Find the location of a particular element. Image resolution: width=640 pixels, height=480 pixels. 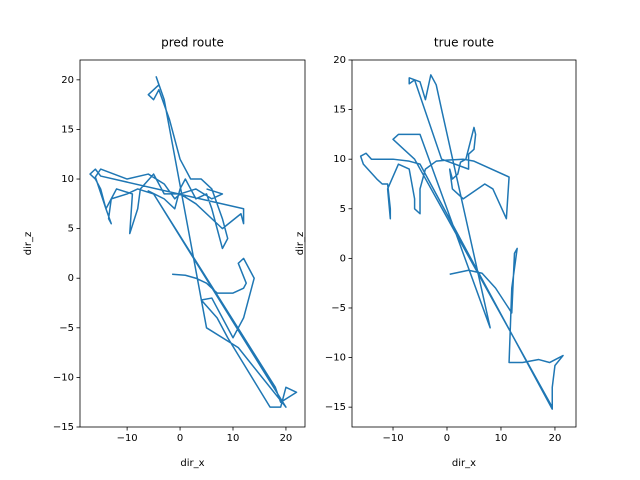

chart-title: pred route is located at coordinates (192, 43).